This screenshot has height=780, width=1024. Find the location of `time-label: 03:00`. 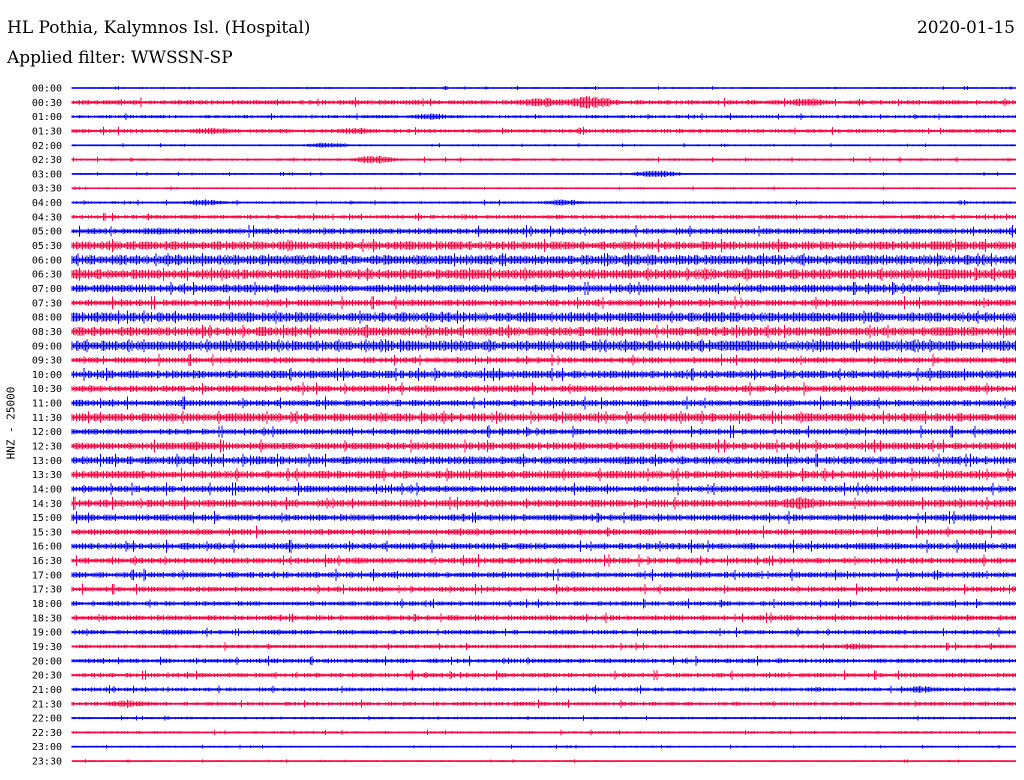

time-label: 03:00 is located at coordinates (47, 174).